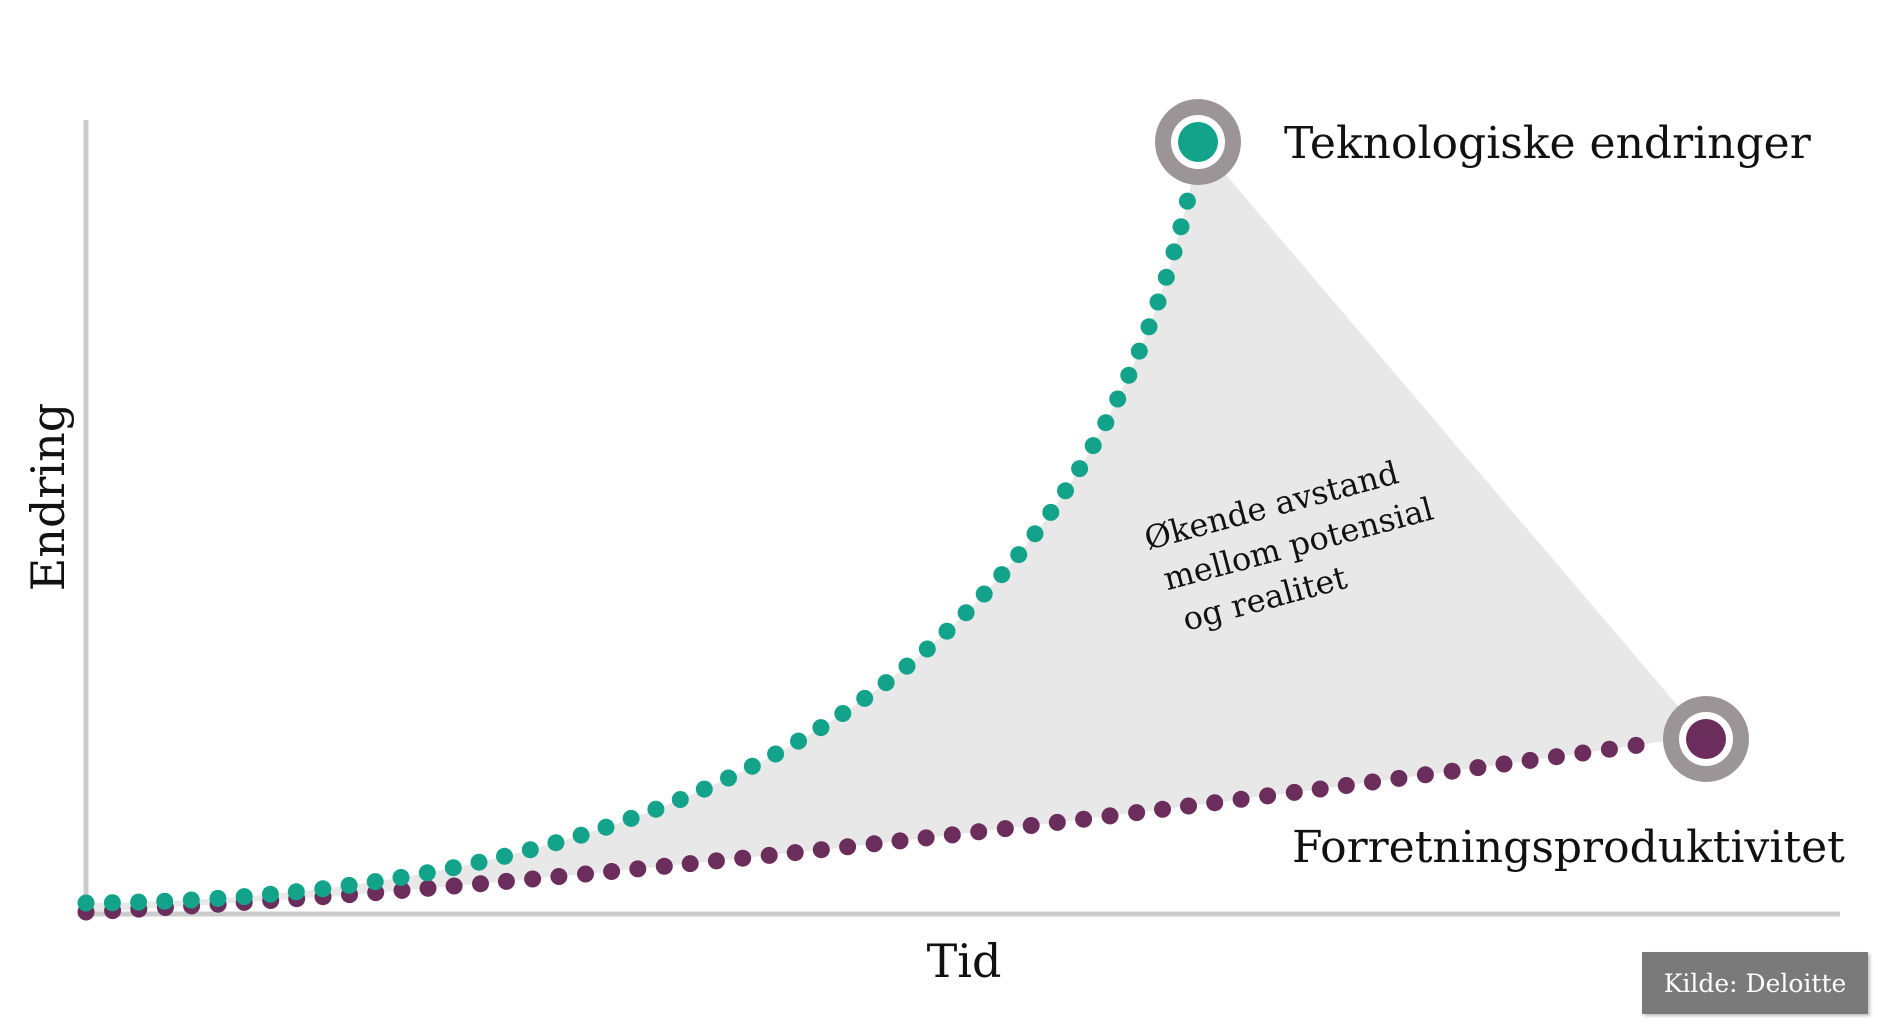 The height and width of the screenshot is (1024, 1878). I want to click on technology-series-label: Teknologiske endringer, so click(1548, 143).